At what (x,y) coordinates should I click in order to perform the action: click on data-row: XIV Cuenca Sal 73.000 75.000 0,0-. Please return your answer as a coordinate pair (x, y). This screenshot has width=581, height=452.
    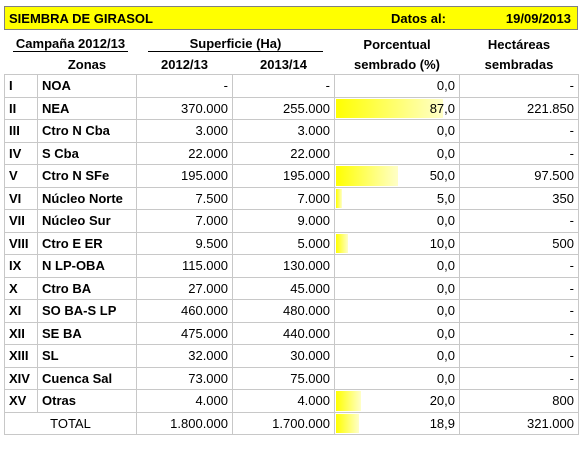
    Looking at the image, I should click on (291, 378).